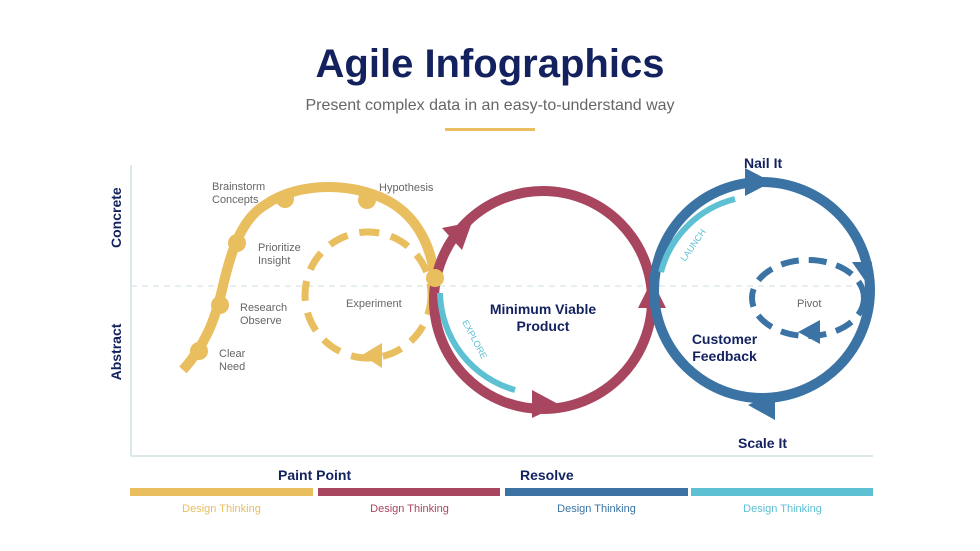 The image size is (980, 551). I want to click on label-prioritize: Prioritize Insight, so click(279, 254).